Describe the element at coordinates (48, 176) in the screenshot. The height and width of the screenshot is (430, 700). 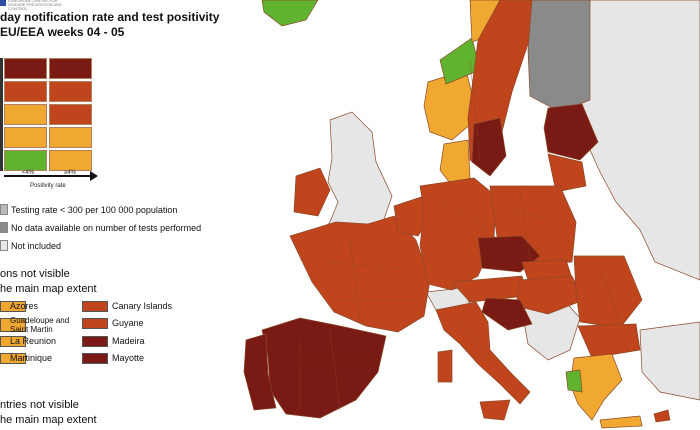
I see `matrix-x-axis` at that location.